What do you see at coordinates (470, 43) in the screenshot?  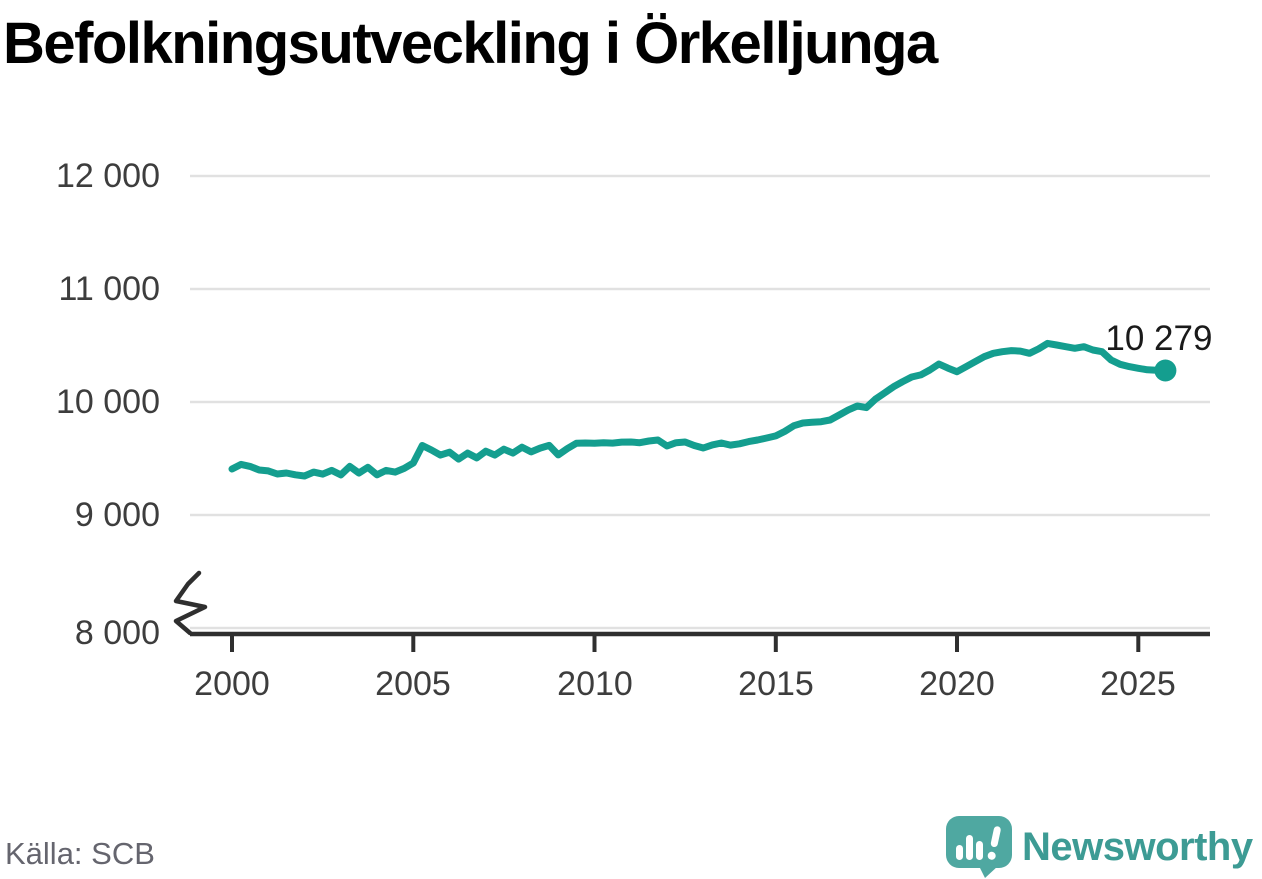 I see `chart-title: Befolkningsutveckling i Örkelljunga` at bounding box center [470, 43].